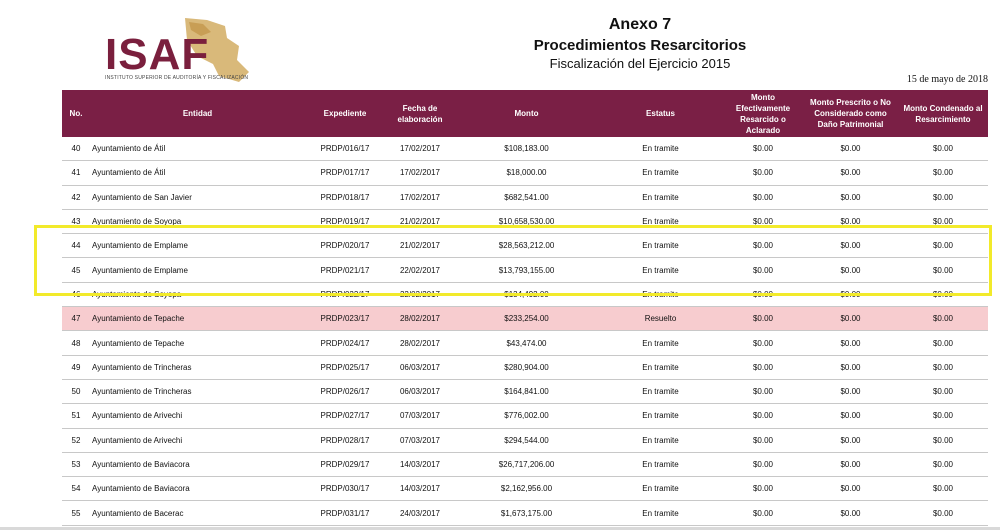 The image size is (1000, 530). What do you see at coordinates (76, 343) in the screenshot?
I see `cell-no: 48` at bounding box center [76, 343].